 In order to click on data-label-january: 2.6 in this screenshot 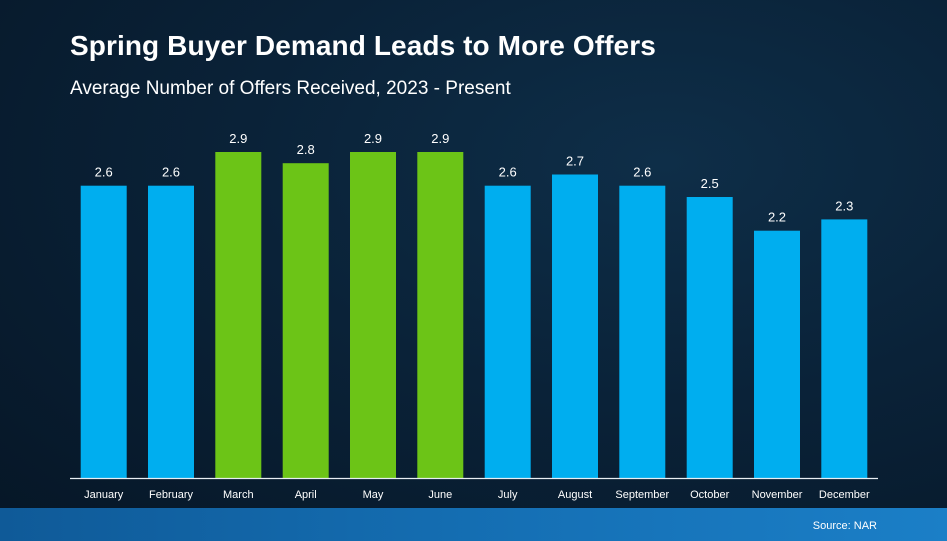, I will do `click(104, 172)`.